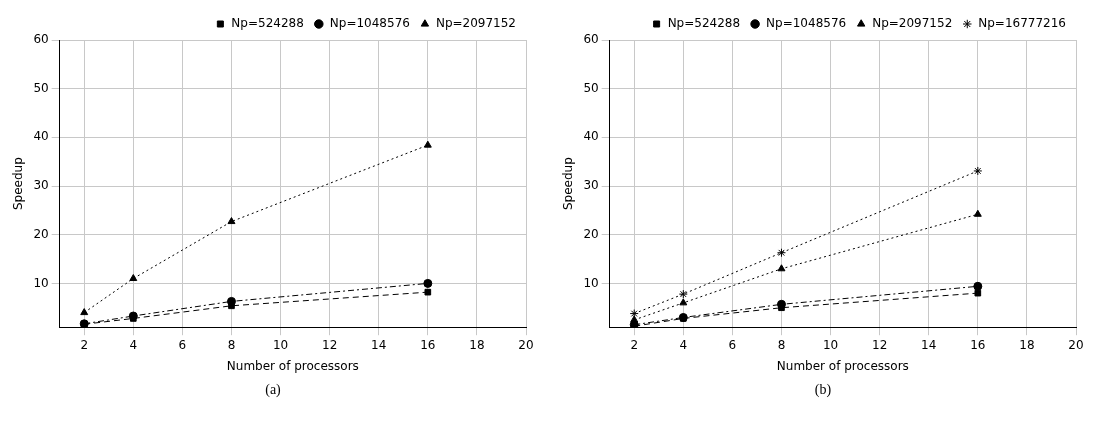 Image resolution: width=1096 pixels, height=424 pixels. Describe the element at coordinates (823, 390) in the screenshot. I see `text: (b)` at that location.